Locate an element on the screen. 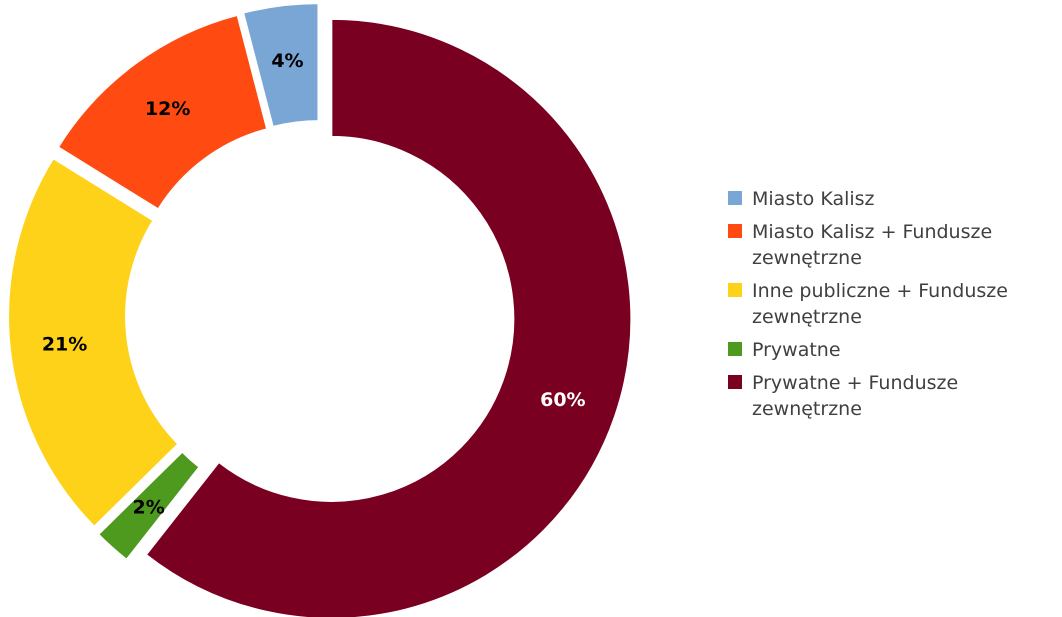 This screenshot has height=617, width=1062. legend-item-miasto-kalisz-fundusze: Miasto Kalisz + Fundusze zewnętrzne is located at coordinates (895, 245).